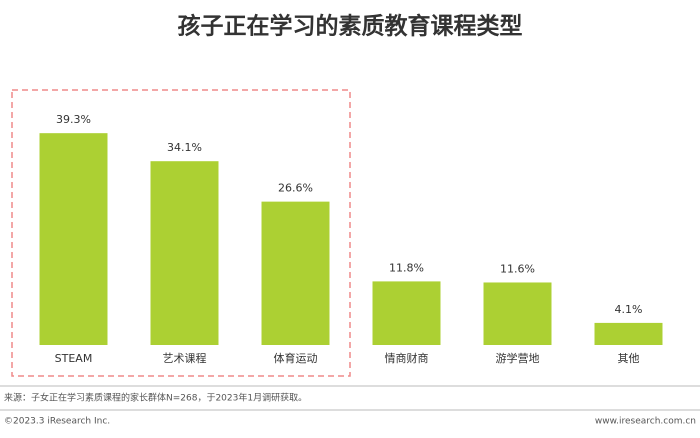  Describe the element at coordinates (645, 422) in the screenshot. I see `website: www.iresearch.com.cn` at that location.